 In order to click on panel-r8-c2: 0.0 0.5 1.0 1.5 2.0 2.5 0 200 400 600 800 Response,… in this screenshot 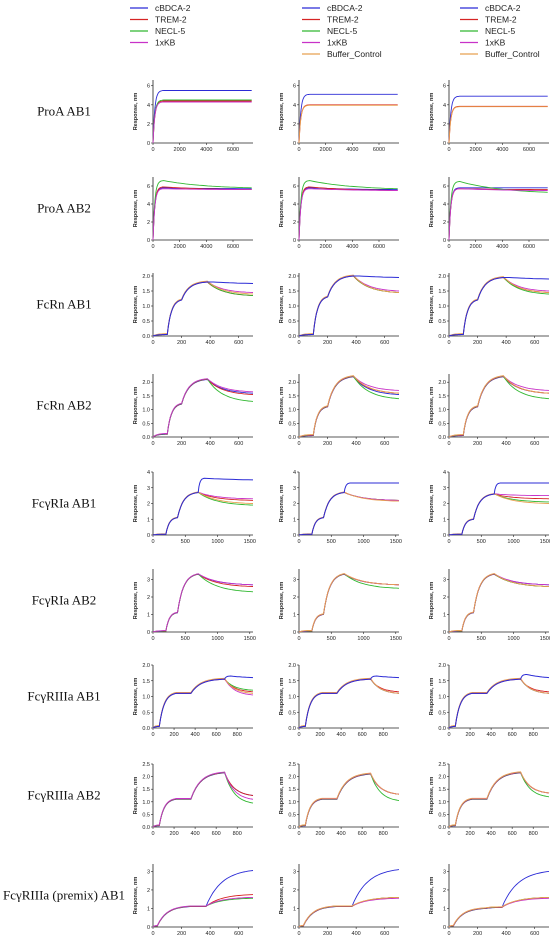, I will do `click(339, 799)`.